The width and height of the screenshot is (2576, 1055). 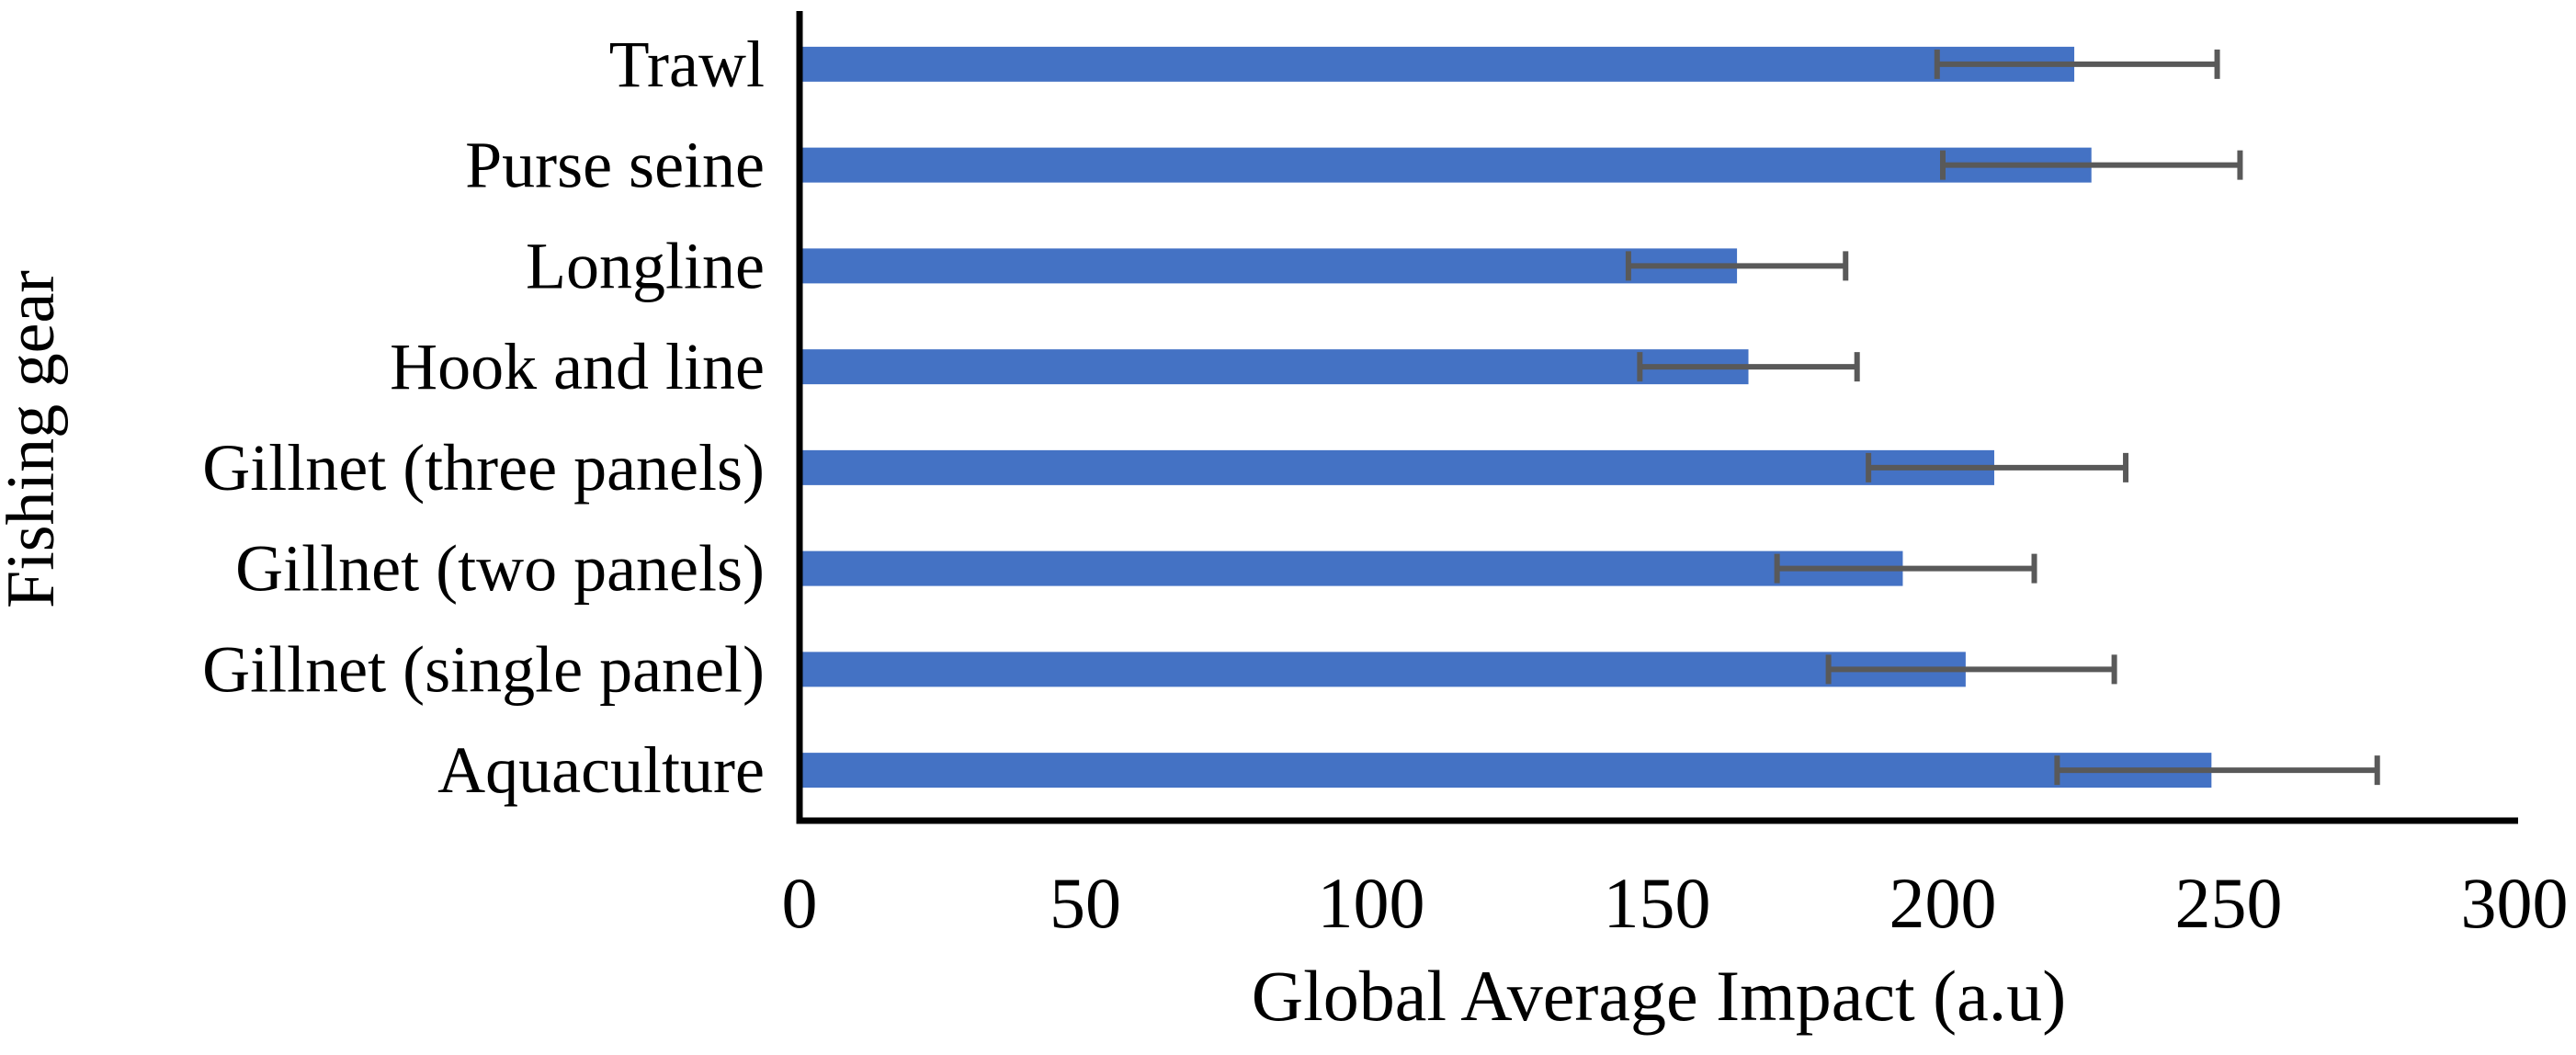 I want to click on x-tick-label-300: 300, so click(x=2515, y=903).